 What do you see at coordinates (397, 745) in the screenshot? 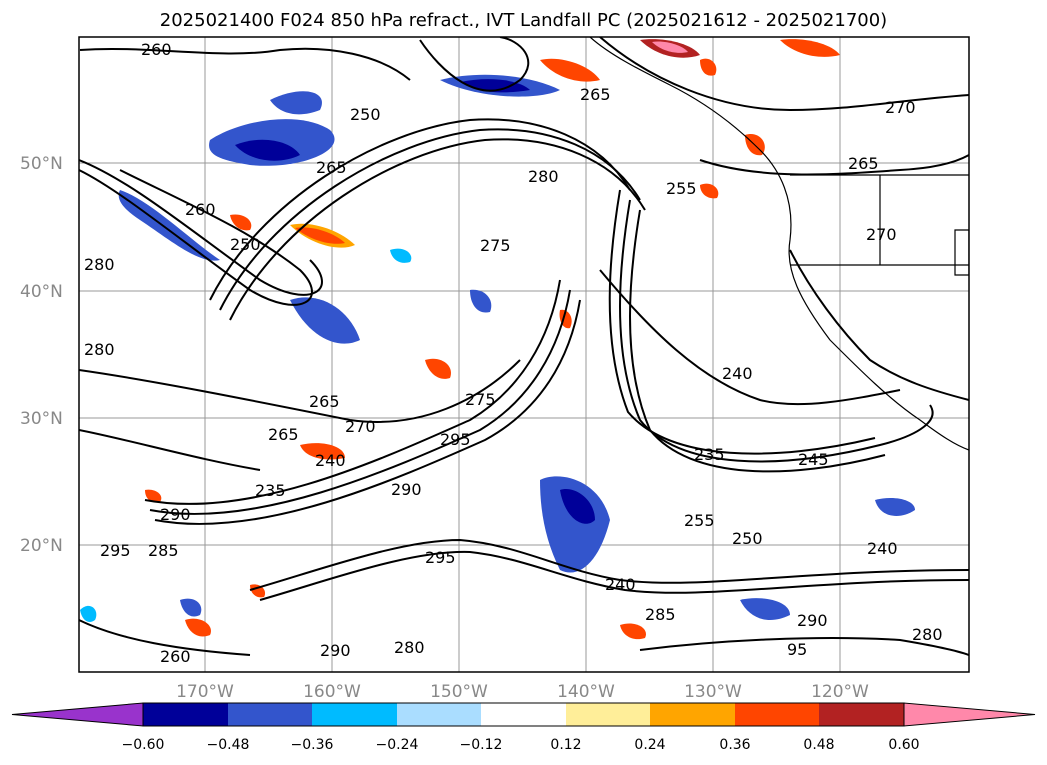
I see `colorbar-tick-label: −0.24` at bounding box center [397, 745].